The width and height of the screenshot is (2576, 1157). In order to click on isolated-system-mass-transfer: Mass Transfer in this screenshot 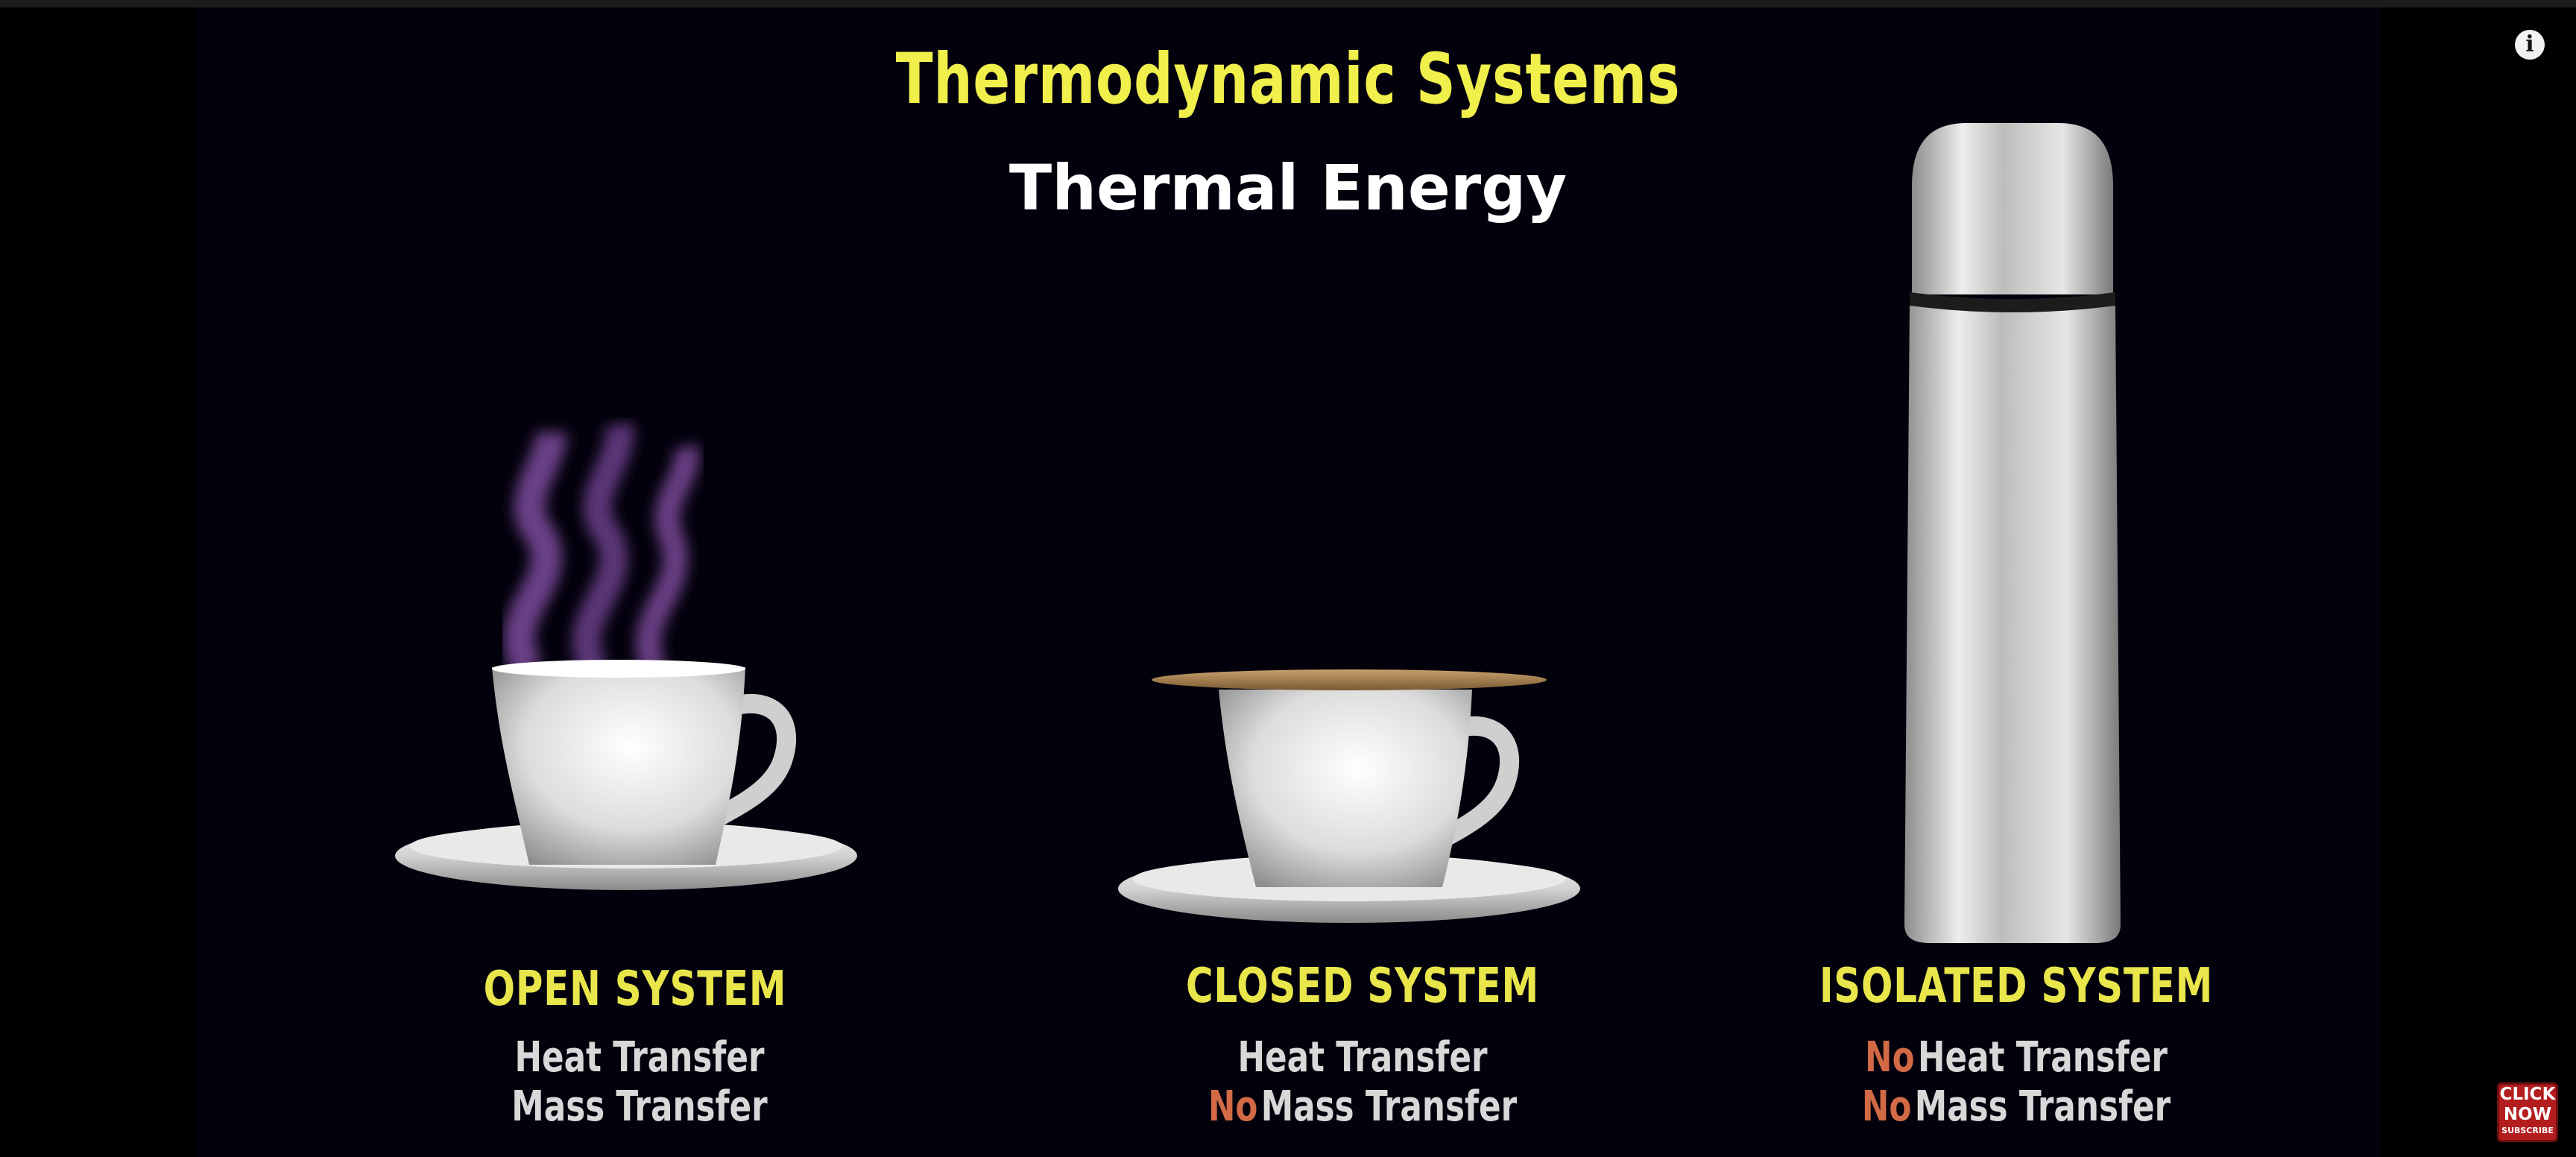, I will do `click(2043, 1106)`.